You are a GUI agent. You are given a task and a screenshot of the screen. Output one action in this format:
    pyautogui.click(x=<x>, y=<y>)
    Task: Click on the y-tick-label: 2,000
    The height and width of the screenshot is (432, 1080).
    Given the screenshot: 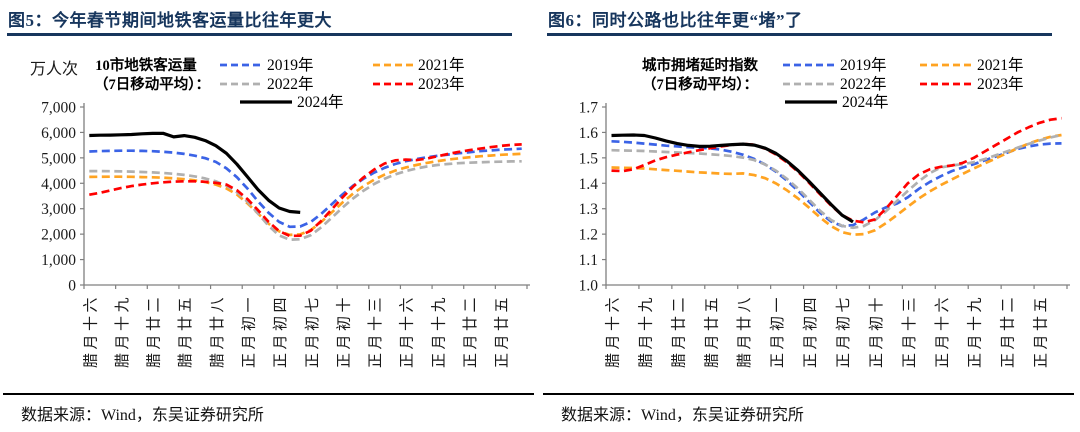 What is the action you would take?
    pyautogui.click(x=58, y=235)
    